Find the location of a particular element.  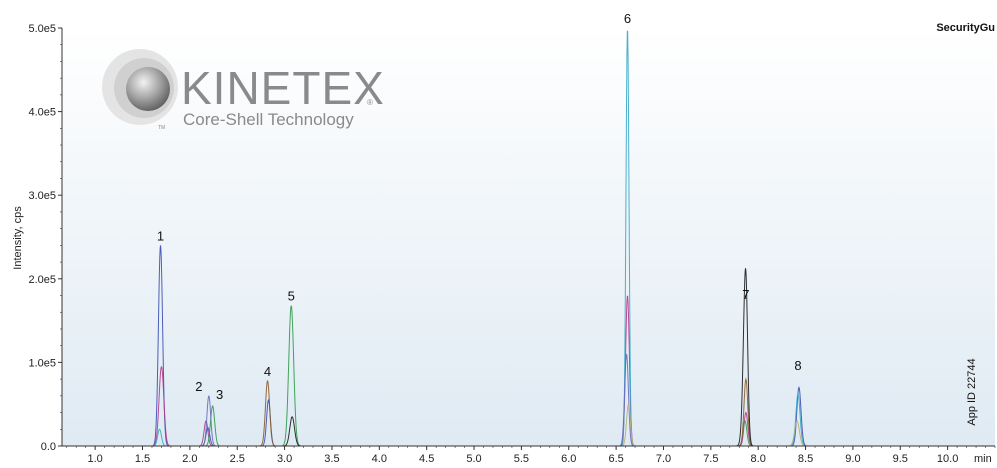

x-tick-label: 6.0 is located at coordinates (568, 459).